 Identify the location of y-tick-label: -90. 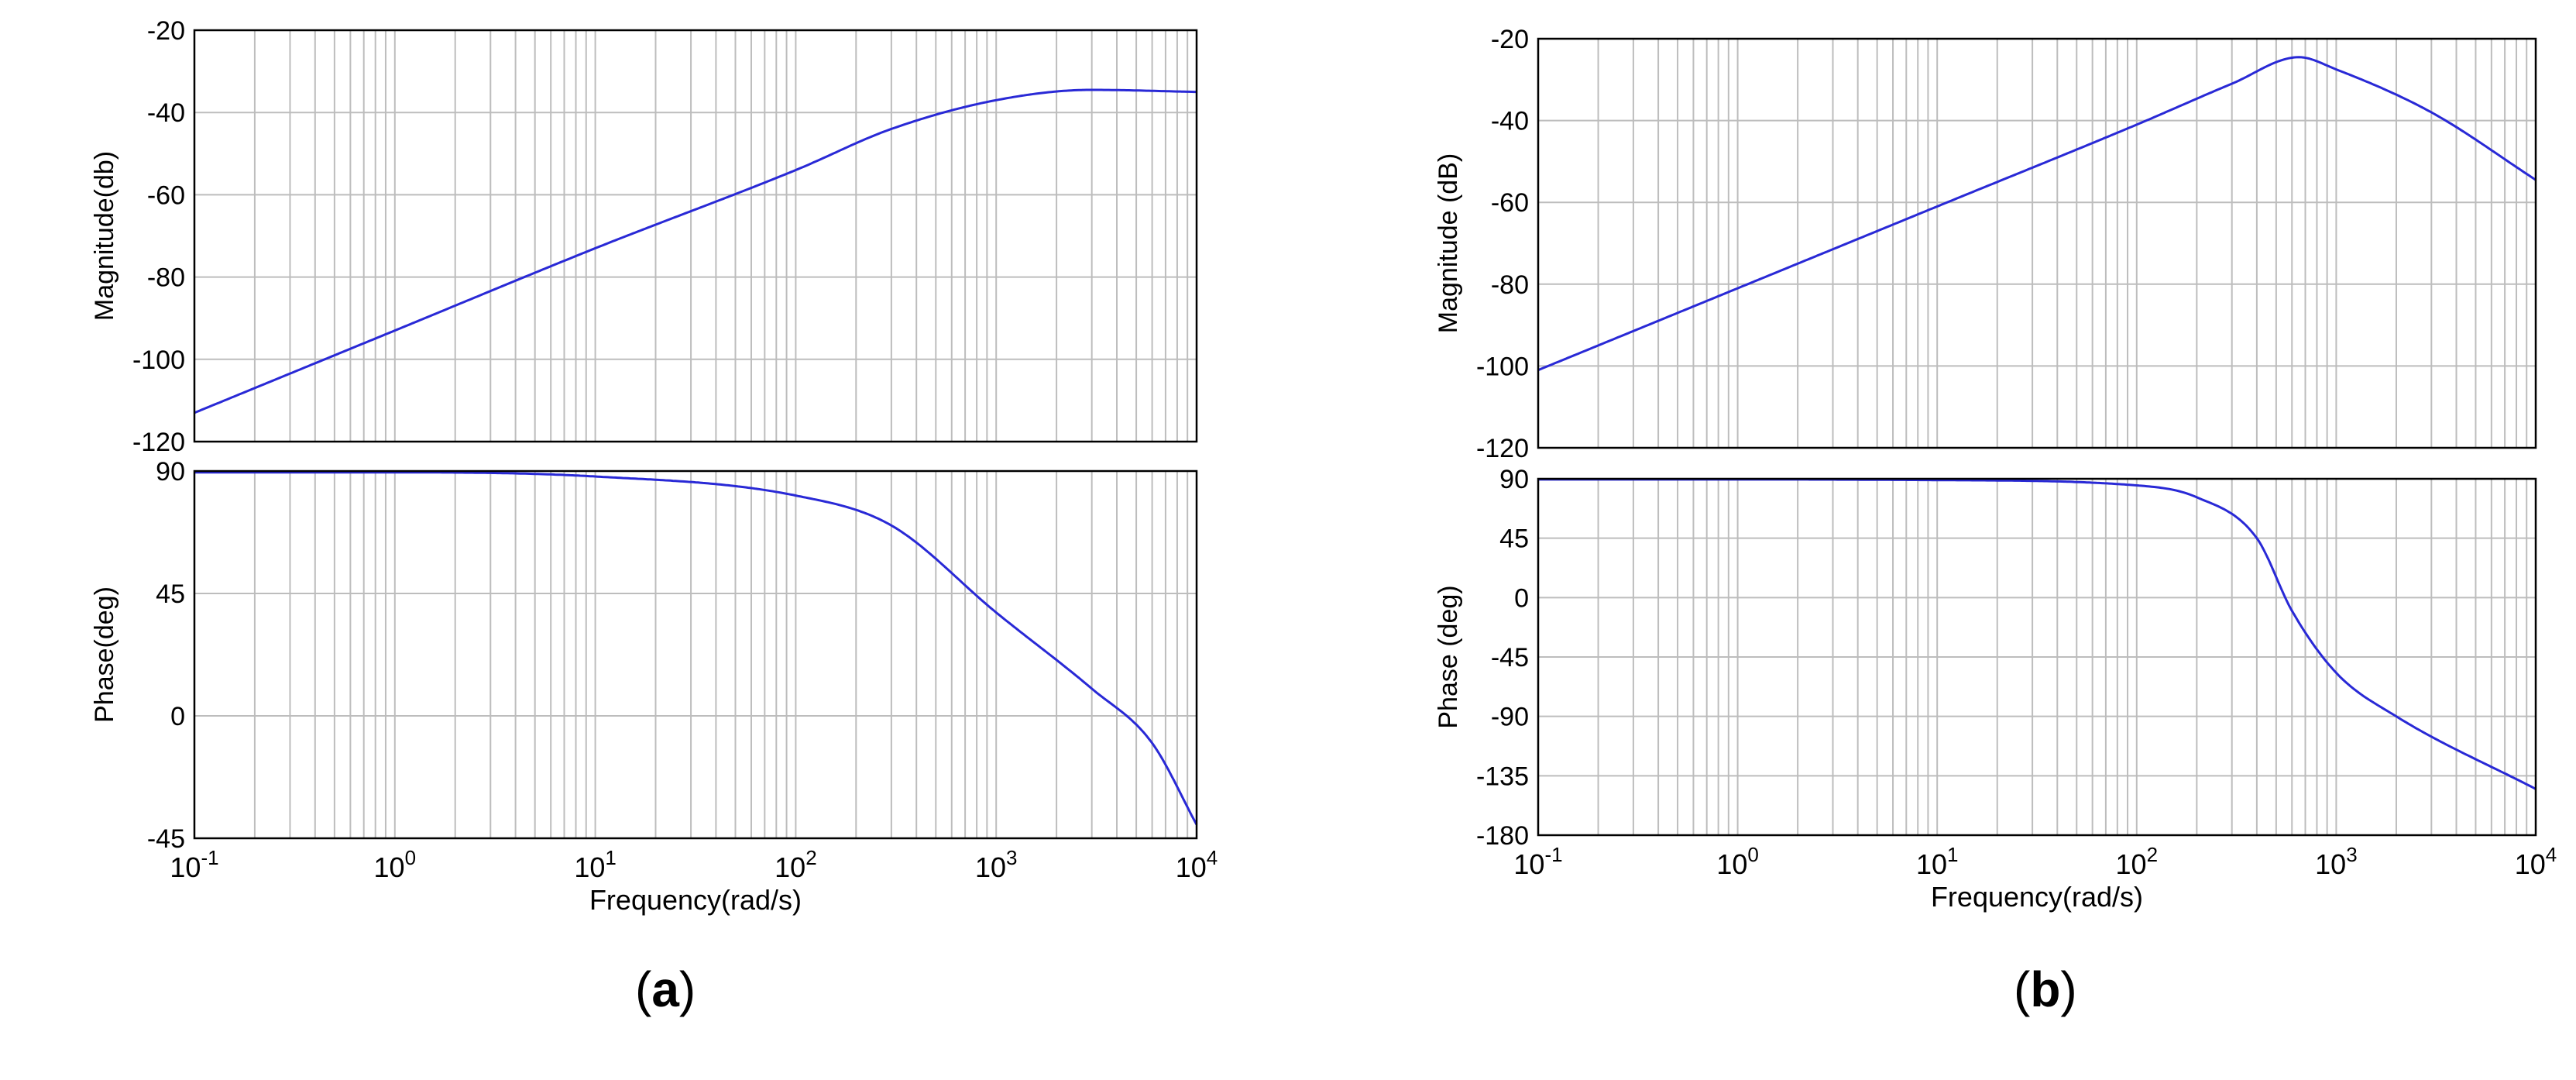
(1510, 718).